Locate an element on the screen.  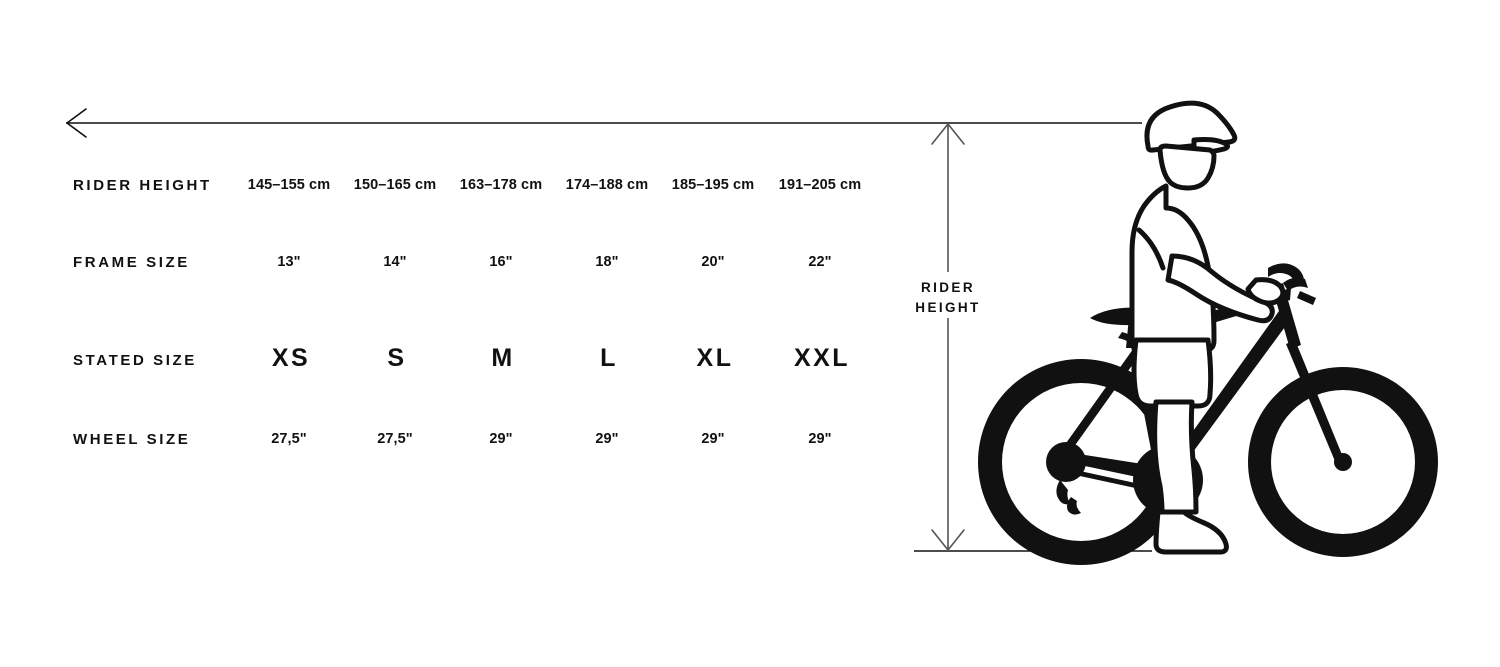
rider-illustration is located at coordinates (1207, 327).